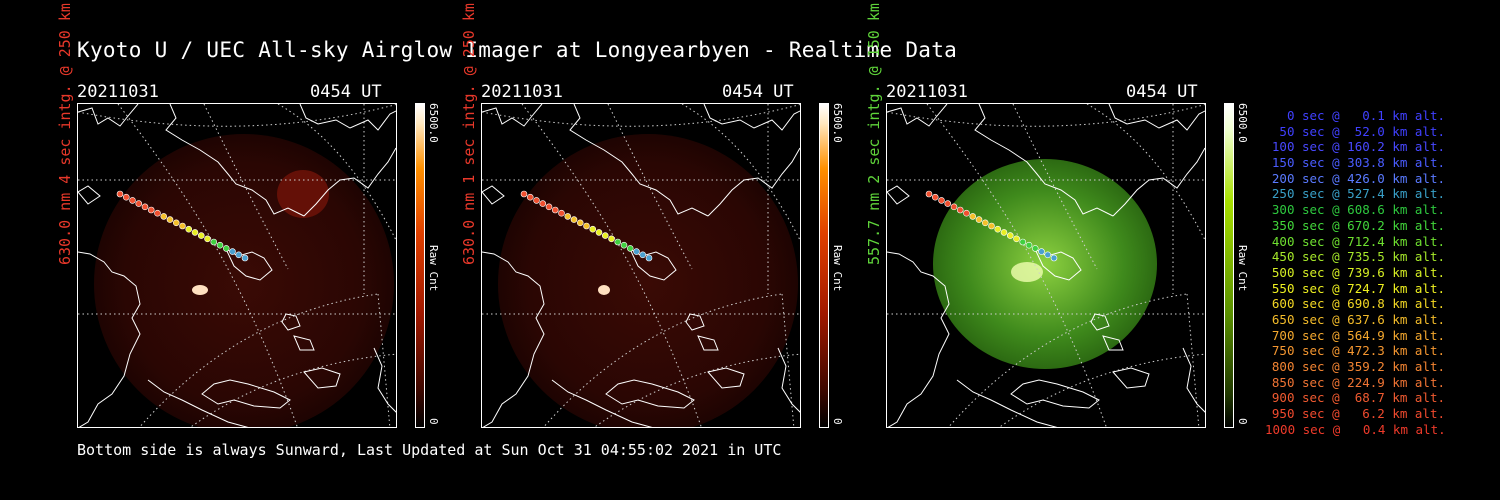 This screenshot has height=500, width=1500. Describe the element at coordinates (420, 265) in the screenshot. I see `panel-1-colorbar` at that location.